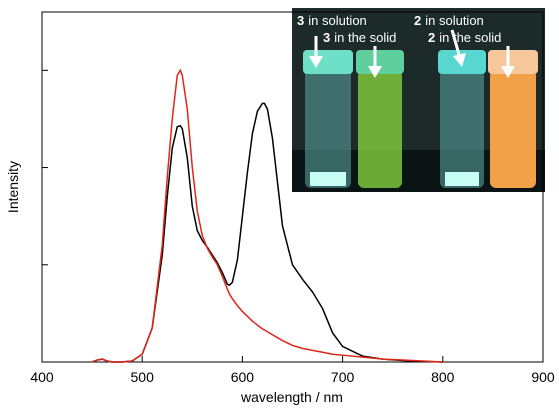  Describe the element at coordinates (291, 397) in the screenshot. I see `x-axis-label: wavelength / nm` at that location.